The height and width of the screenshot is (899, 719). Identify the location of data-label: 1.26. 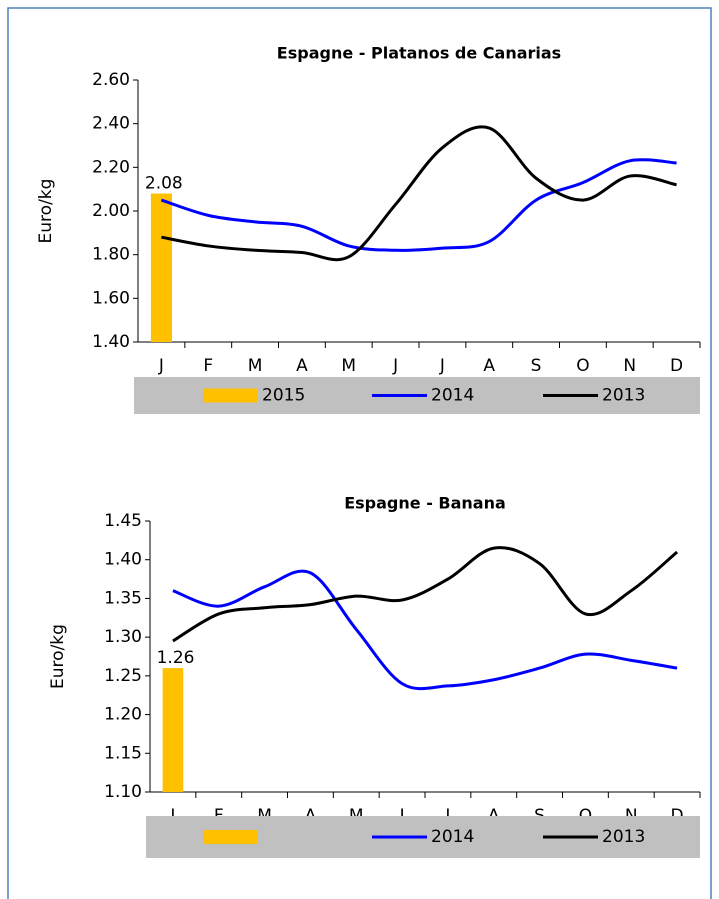
(176, 658).